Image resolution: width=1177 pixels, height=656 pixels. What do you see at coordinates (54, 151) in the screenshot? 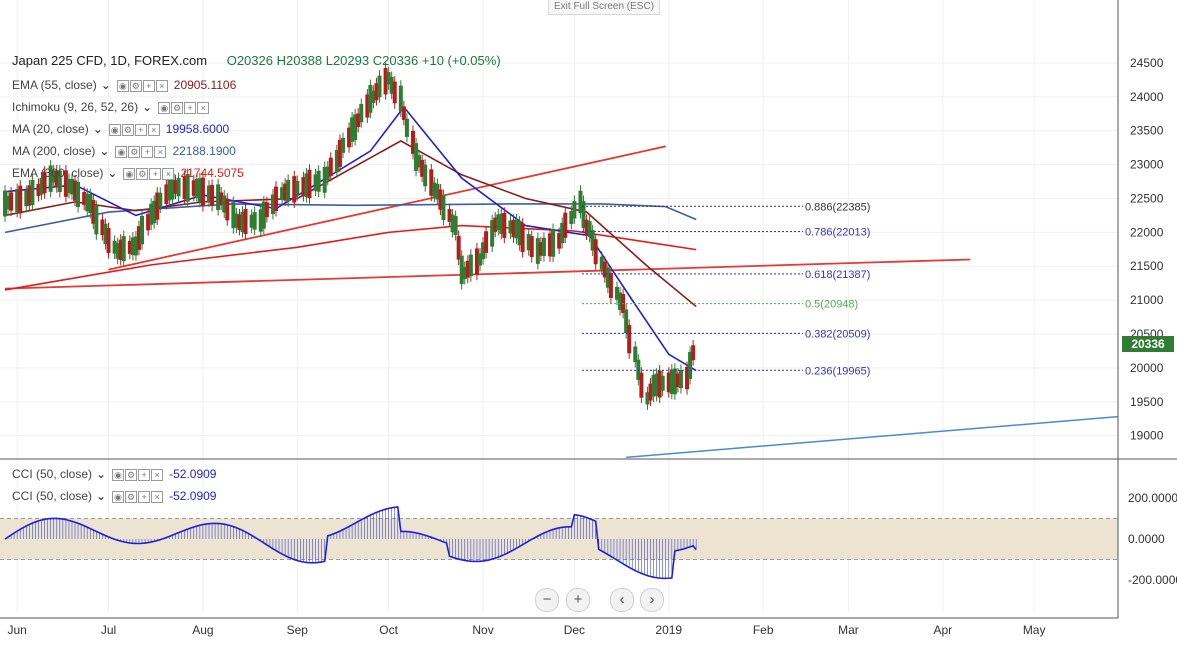
I see `indicator-name: MA (200, close)` at bounding box center [54, 151].